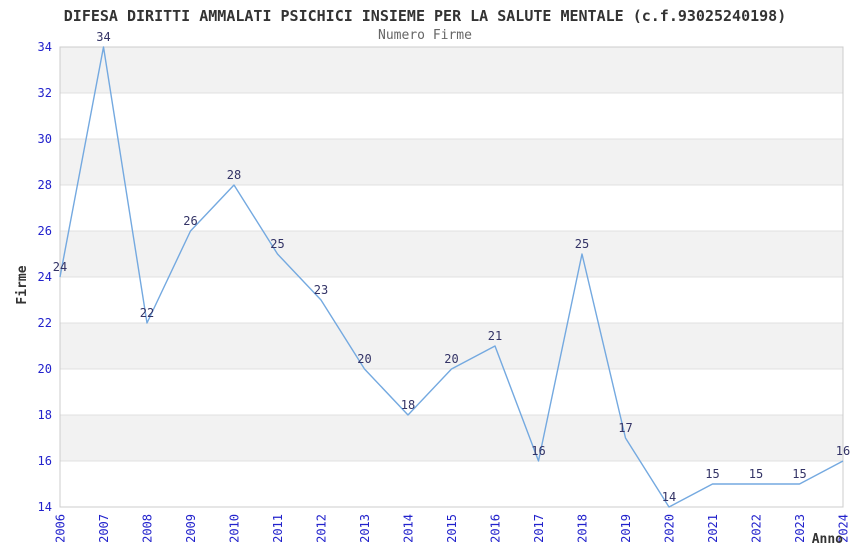 This screenshot has width=850, height=550. What do you see at coordinates (148, 528) in the screenshot?
I see `x-tick-label: 2008` at bounding box center [148, 528].